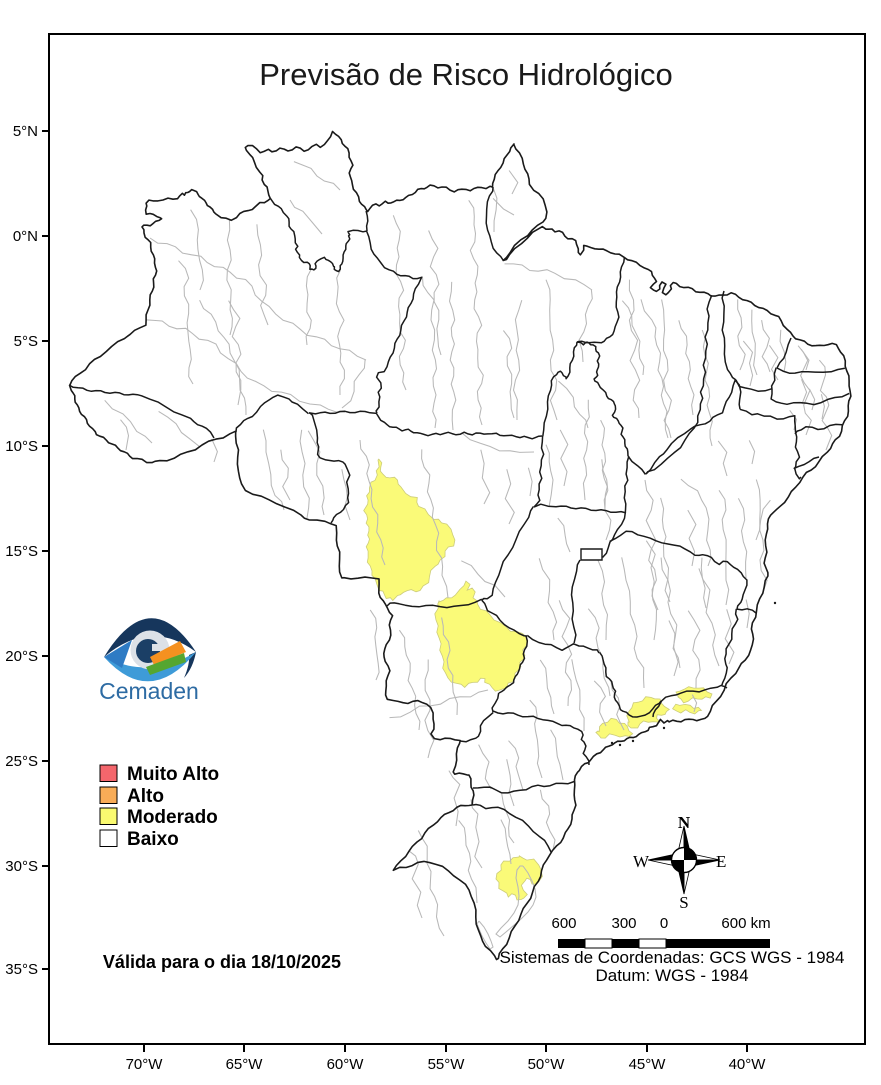 The height and width of the screenshot is (1085, 881). Describe the element at coordinates (346, 1064) in the screenshot. I see `svg-text: 60°W` at that location.